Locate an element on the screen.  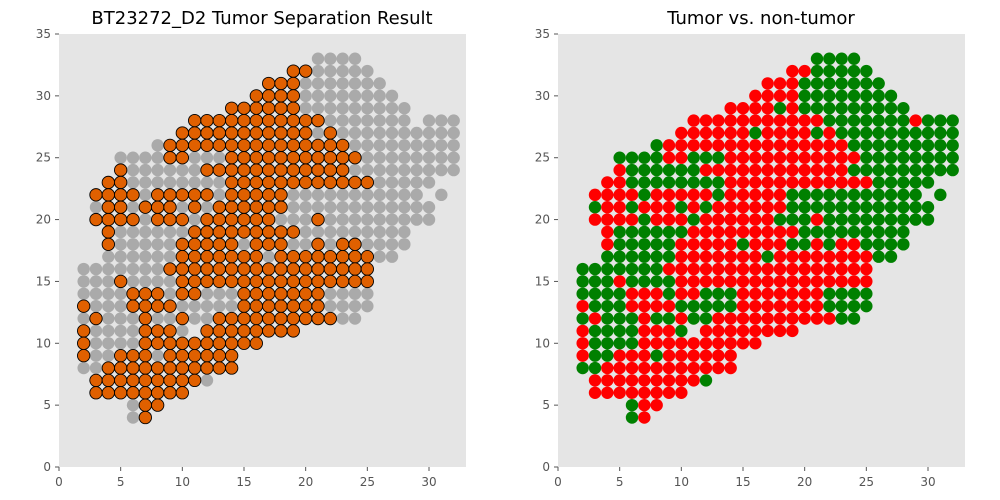
x-tick-label: 10 is located at coordinates (182, 482).